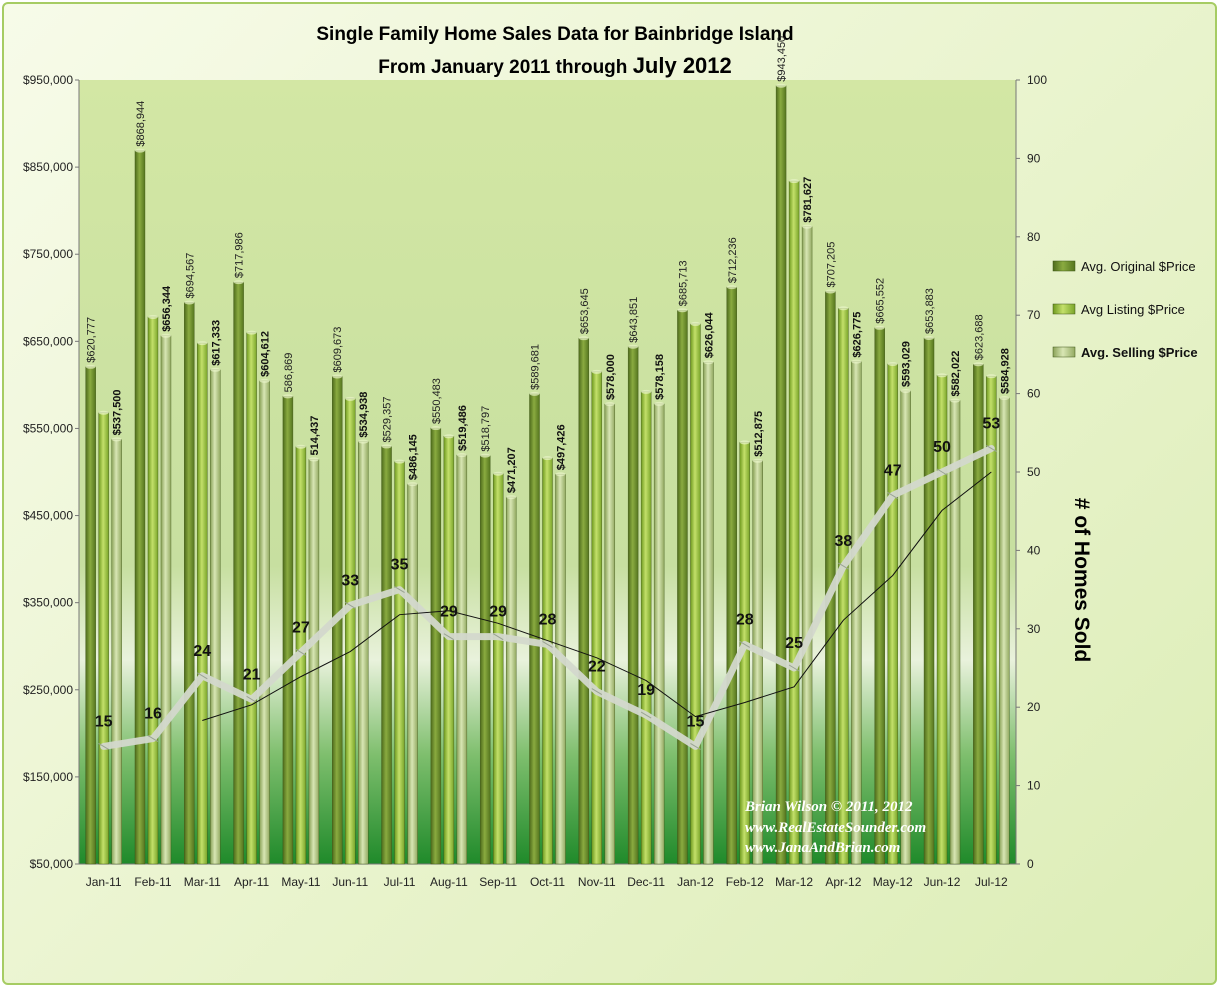  I want to click on label-original-feb-11: $868,944, so click(141, 124).